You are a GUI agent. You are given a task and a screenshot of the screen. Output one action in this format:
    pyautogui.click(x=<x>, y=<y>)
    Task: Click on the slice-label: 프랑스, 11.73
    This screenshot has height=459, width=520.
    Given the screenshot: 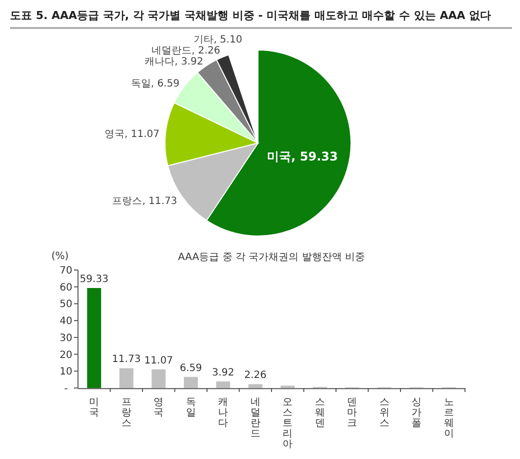 What is the action you would take?
    pyautogui.click(x=145, y=202)
    